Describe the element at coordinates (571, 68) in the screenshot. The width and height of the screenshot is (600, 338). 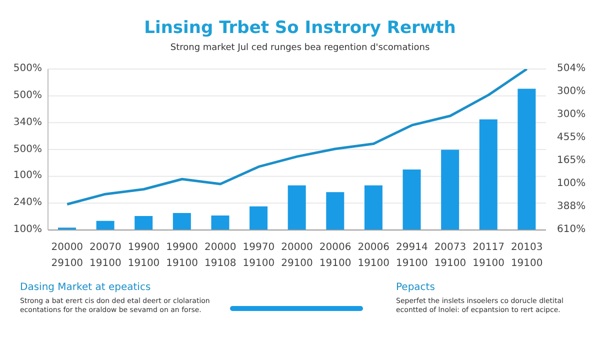
I see `text: 504%` at that location.